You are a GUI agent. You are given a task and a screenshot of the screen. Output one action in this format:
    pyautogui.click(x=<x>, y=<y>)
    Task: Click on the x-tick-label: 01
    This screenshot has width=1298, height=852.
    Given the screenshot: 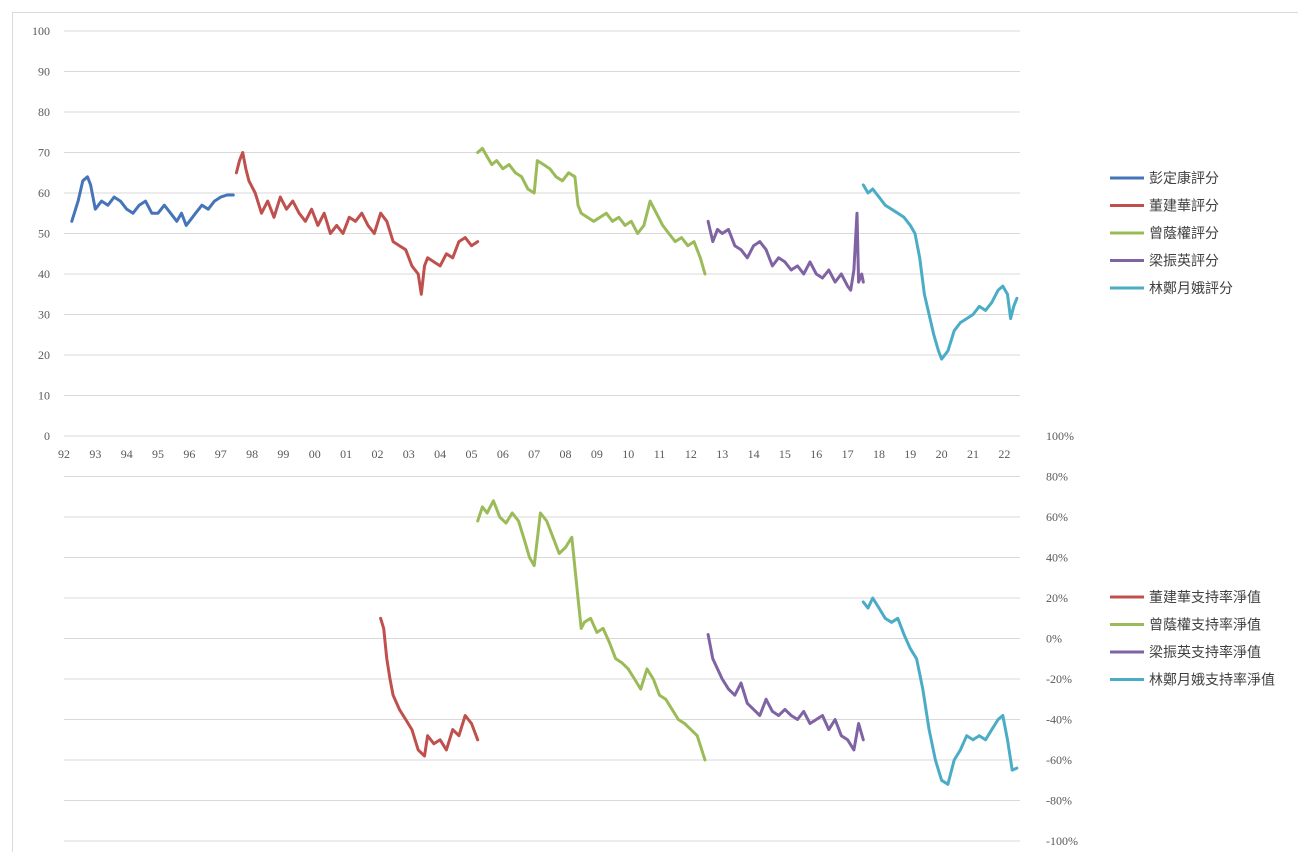 What is the action you would take?
    pyautogui.click(x=346, y=454)
    